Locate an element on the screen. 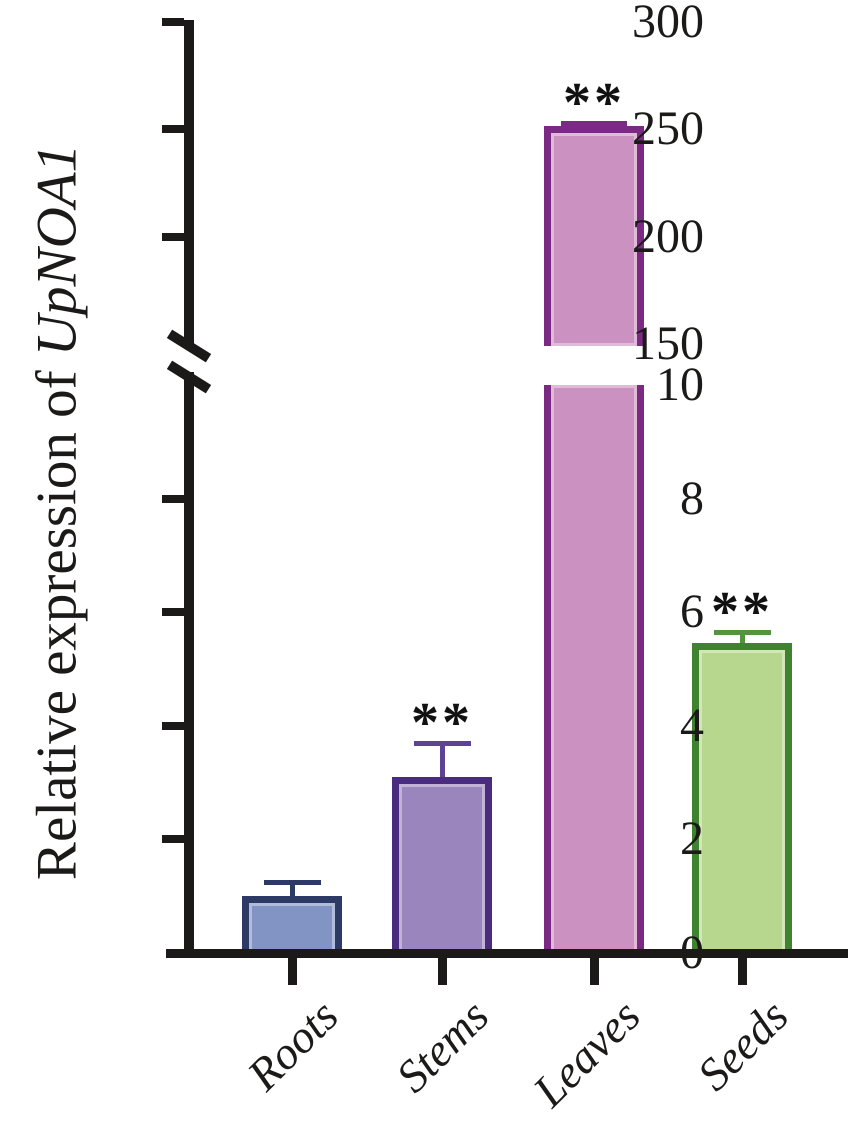  x-tick-seeds is located at coordinates (742, 971).